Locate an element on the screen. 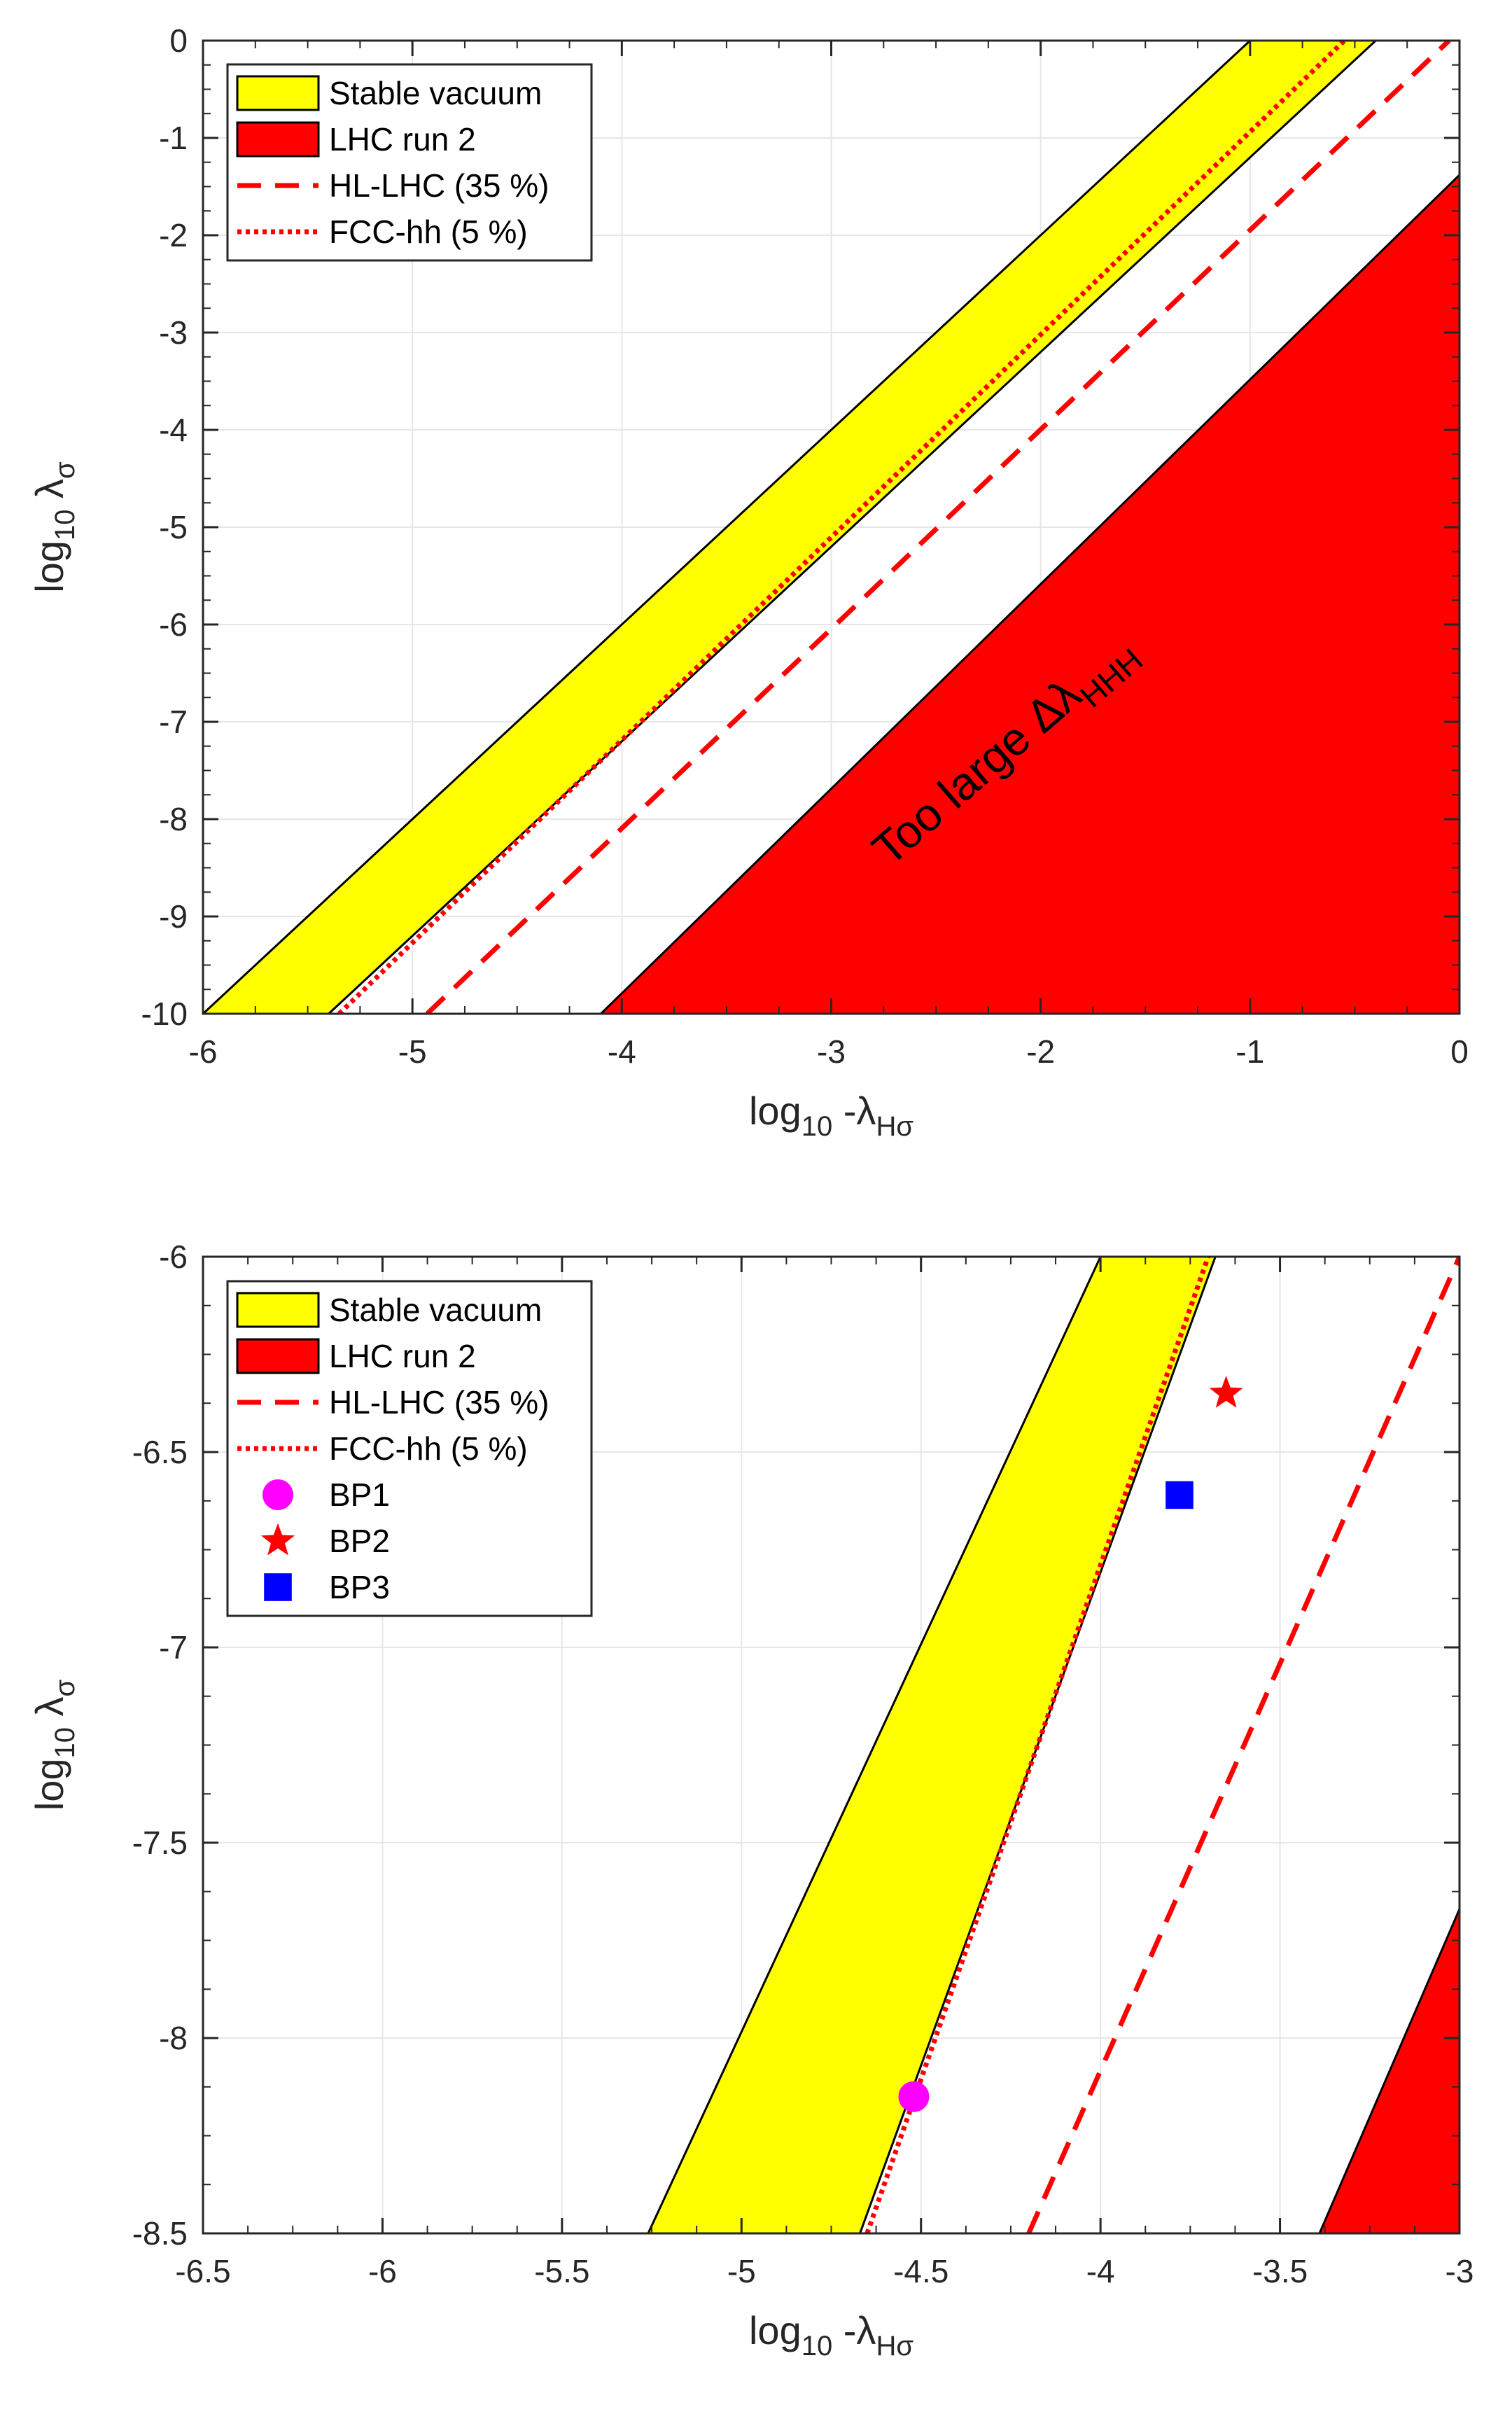 The height and width of the screenshot is (2414, 1512). lhc-run2-region is located at coordinates (1389, 2071).